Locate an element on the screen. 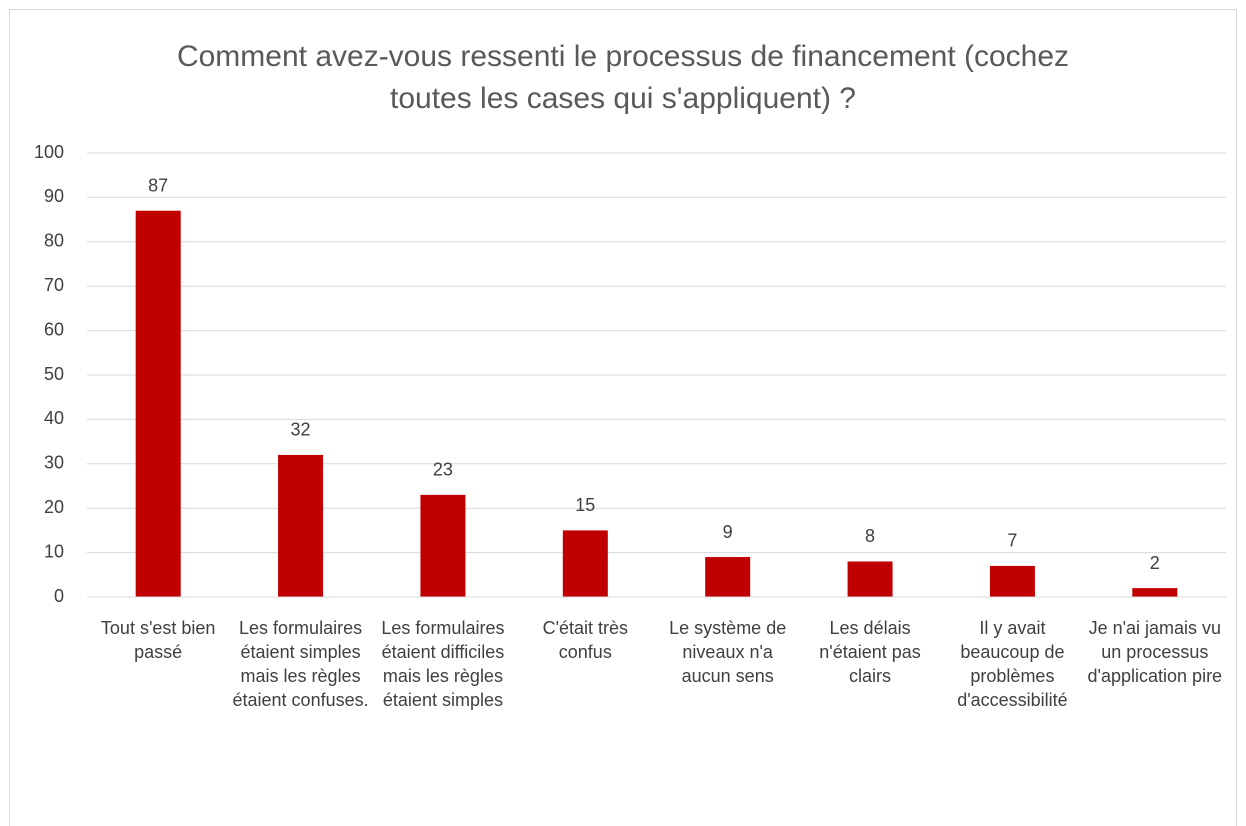  y-tick-label: 10 is located at coordinates (54, 551).